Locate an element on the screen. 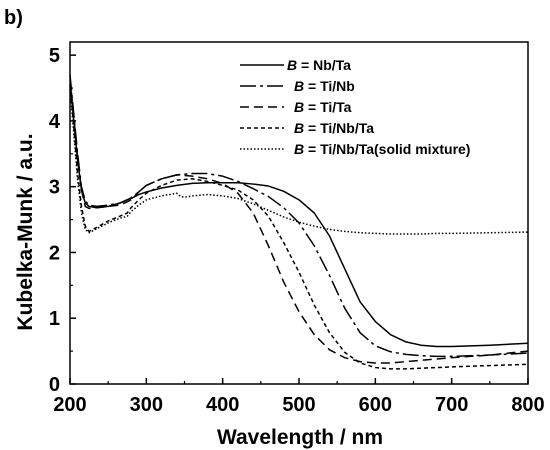  x-tick-label: 200 is located at coordinates (69, 405).